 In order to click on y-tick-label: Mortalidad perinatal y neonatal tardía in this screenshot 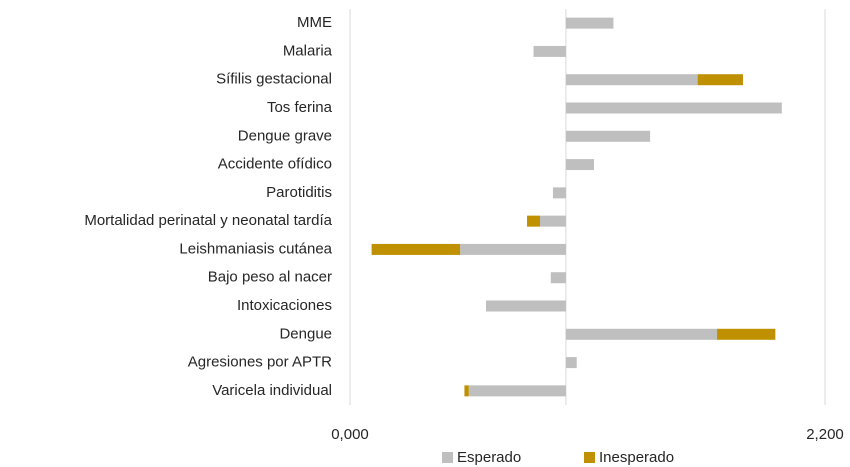, I will do `click(208, 220)`.